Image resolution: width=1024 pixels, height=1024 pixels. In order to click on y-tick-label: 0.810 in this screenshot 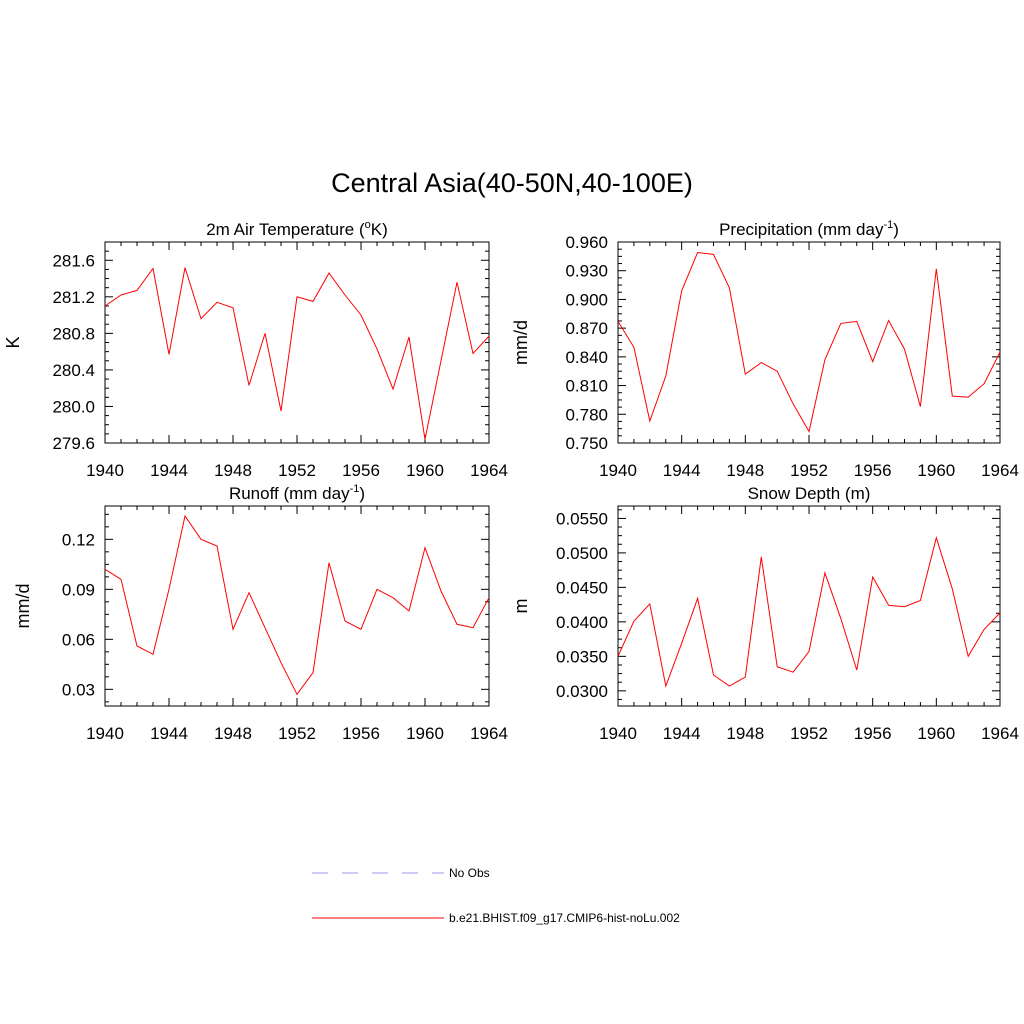, I will do `click(586, 386)`.